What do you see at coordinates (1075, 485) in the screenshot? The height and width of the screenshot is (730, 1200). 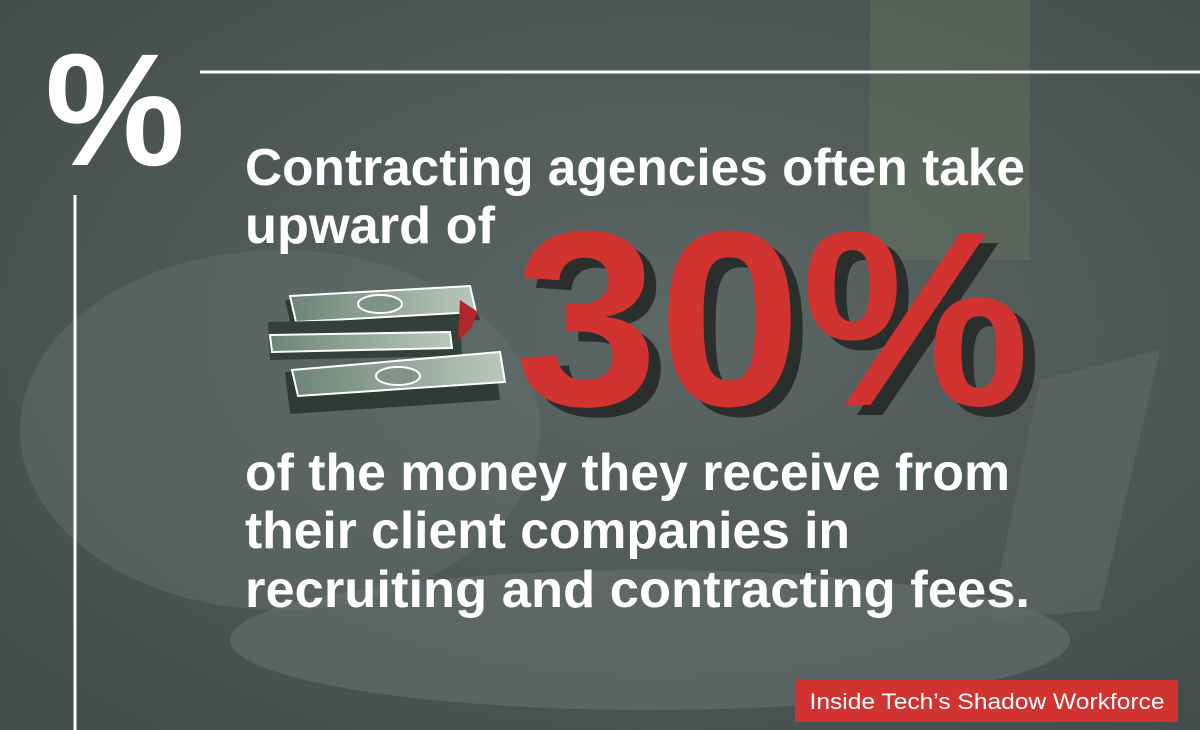 I see `laptop-shape` at bounding box center [1075, 485].